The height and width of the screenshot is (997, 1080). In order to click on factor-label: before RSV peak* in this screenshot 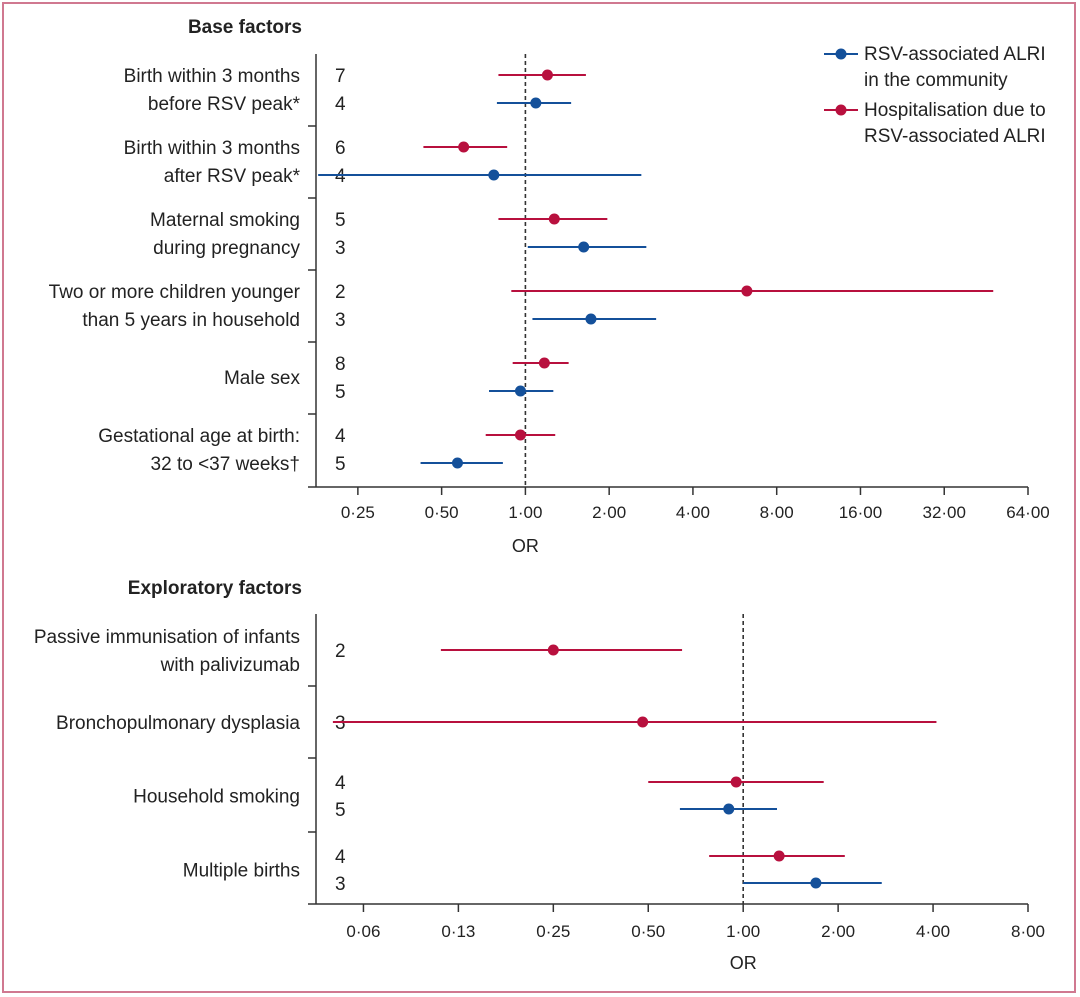, I will do `click(224, 104)`.